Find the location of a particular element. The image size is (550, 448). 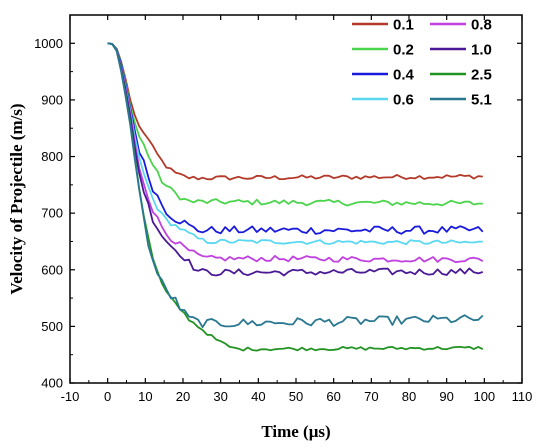

legend-label: 0.6 is located at coordinates (403, 100).